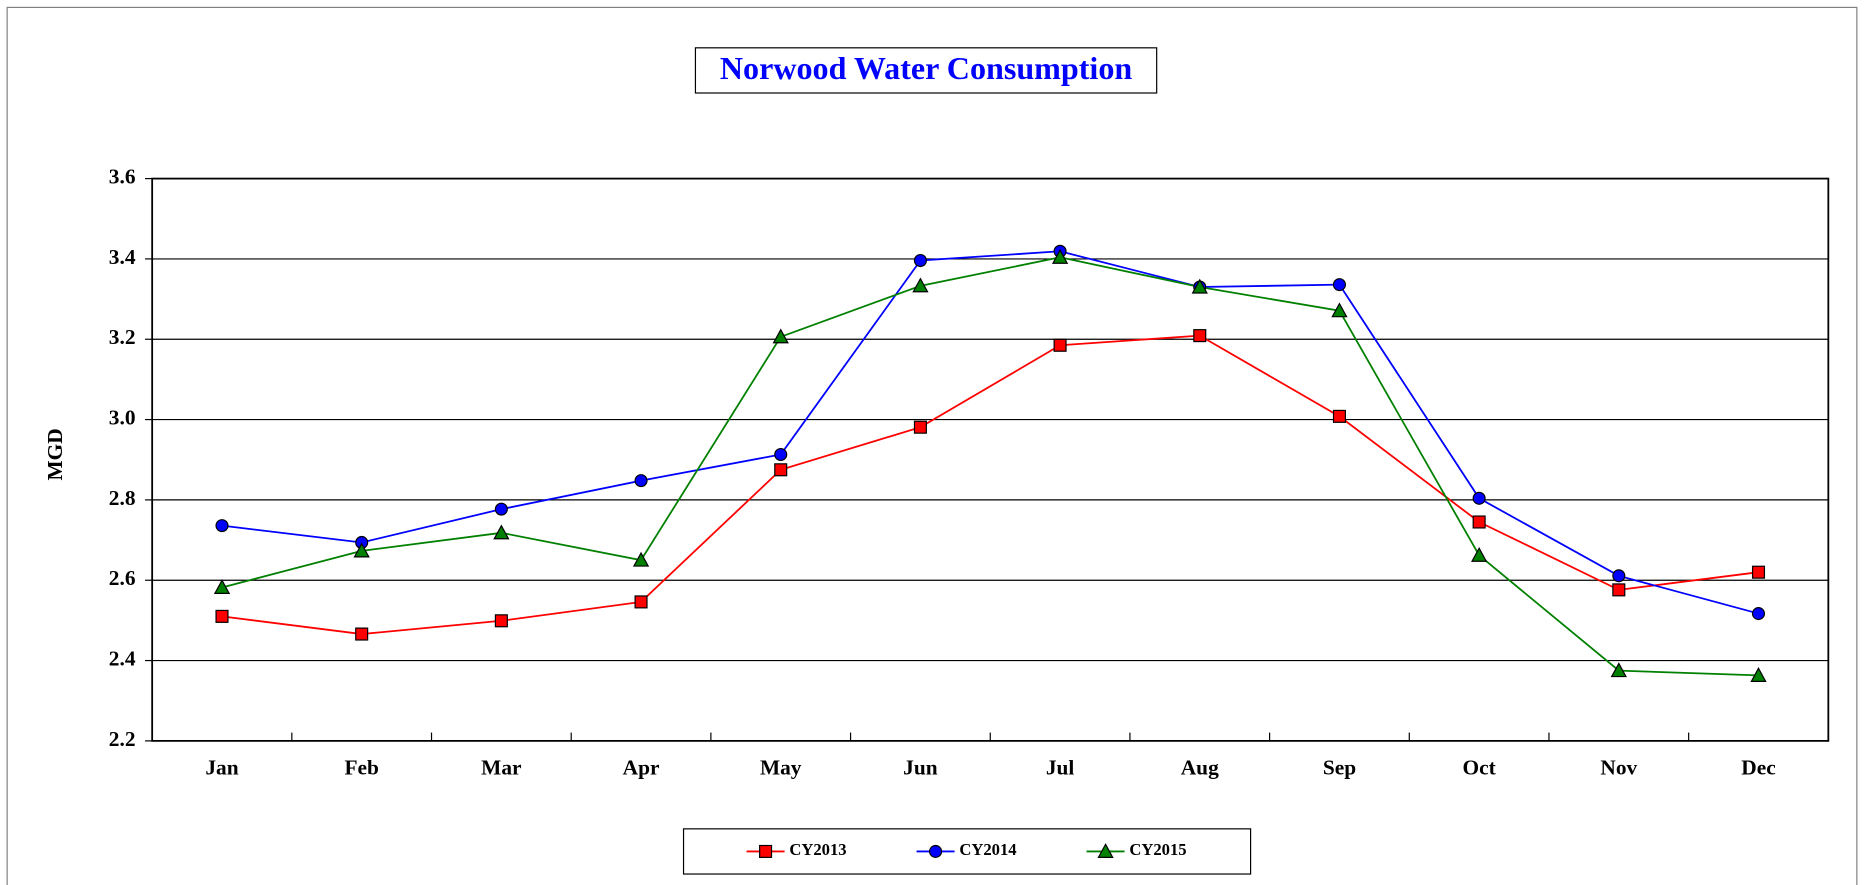 The height and width of the screenshot is (885, 1864). Describe the element at coordinates (122, 578) in the screenshot. I see `y-tick-label: 2.6` at that location.